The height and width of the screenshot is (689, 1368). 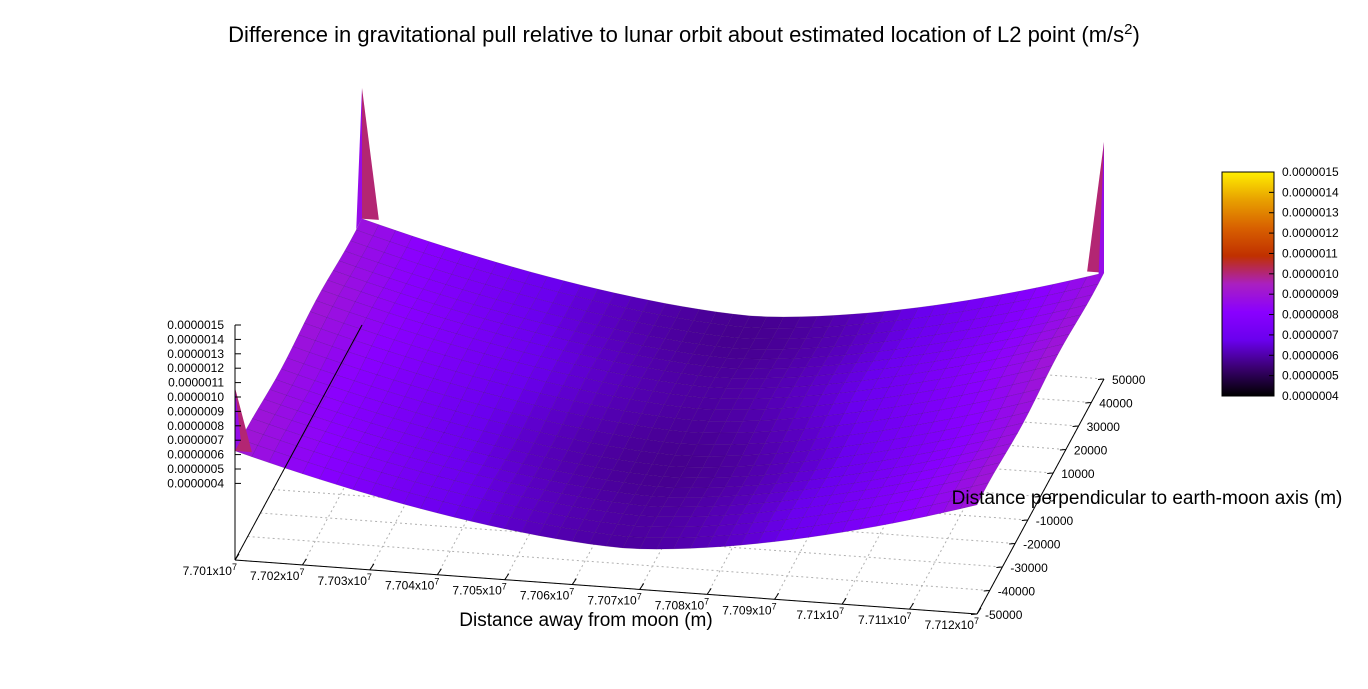 I want to click on x-tick-label: 7.709x10⁷, so click(x=749, y=609).